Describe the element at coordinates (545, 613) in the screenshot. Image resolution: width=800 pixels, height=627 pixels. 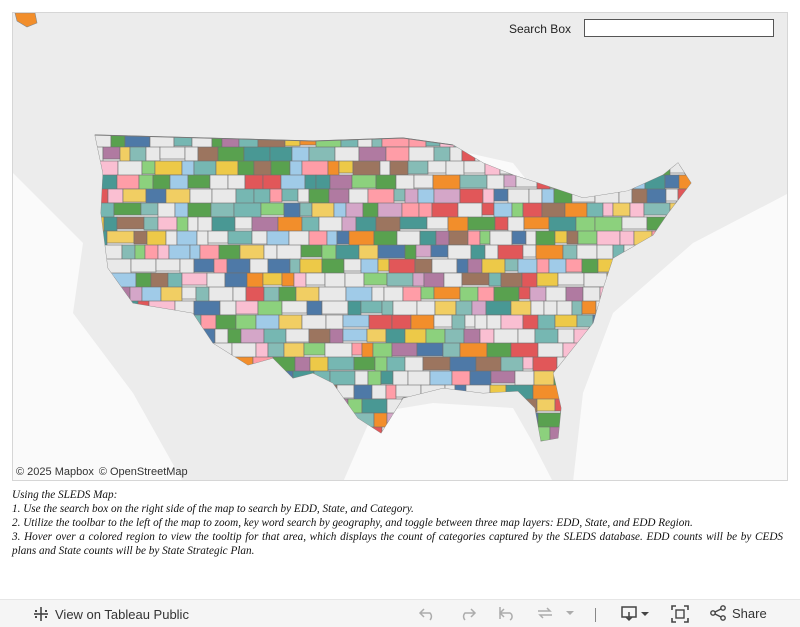
I see `refresh-button` at that location.